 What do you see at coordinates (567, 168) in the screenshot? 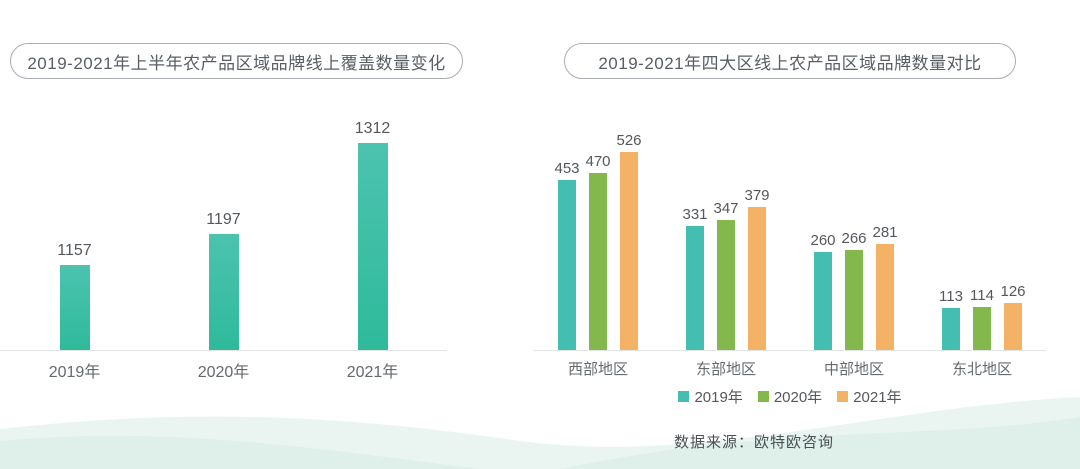
I see `bar-value-label: 453` at bounding box center [567, 168].